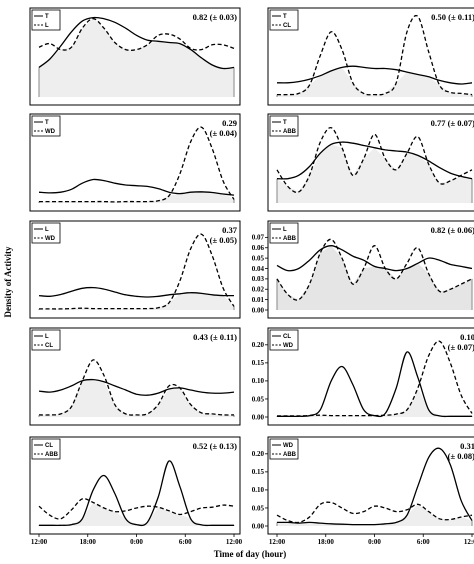 This screenshot has width=474, height=564. I want to click on overlap-error: (± 0.08), so click(461, 456).